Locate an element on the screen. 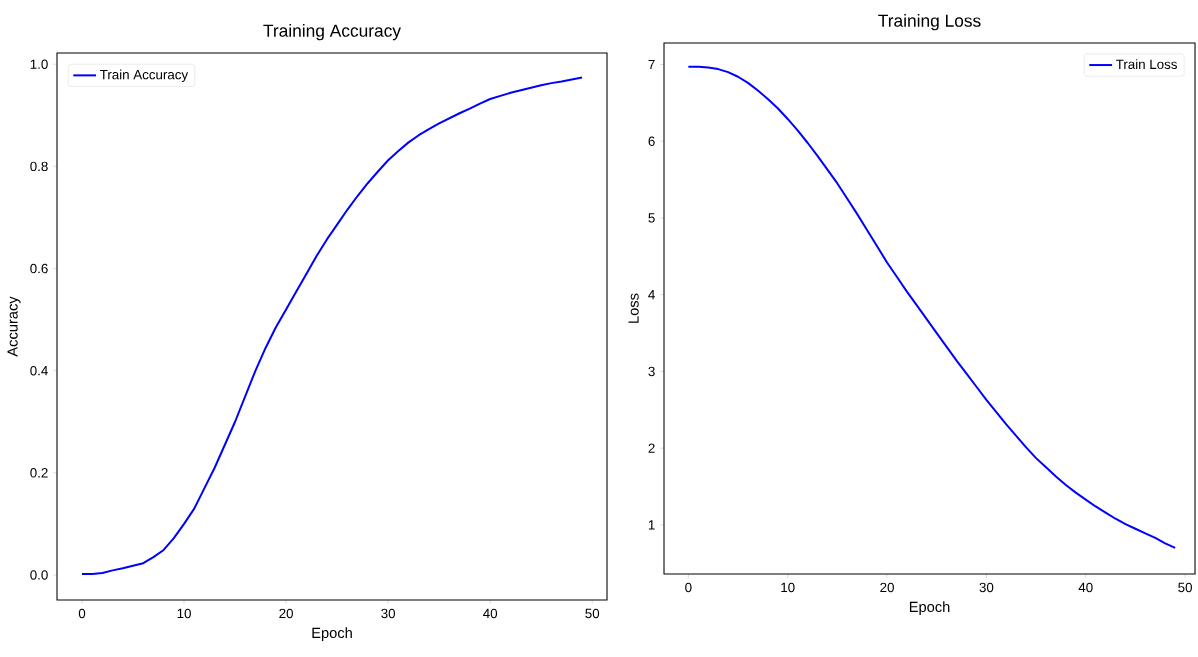 This screenshot has height=657, width=1198. y-tick-label: 2 is located at coordinates (651, 448).